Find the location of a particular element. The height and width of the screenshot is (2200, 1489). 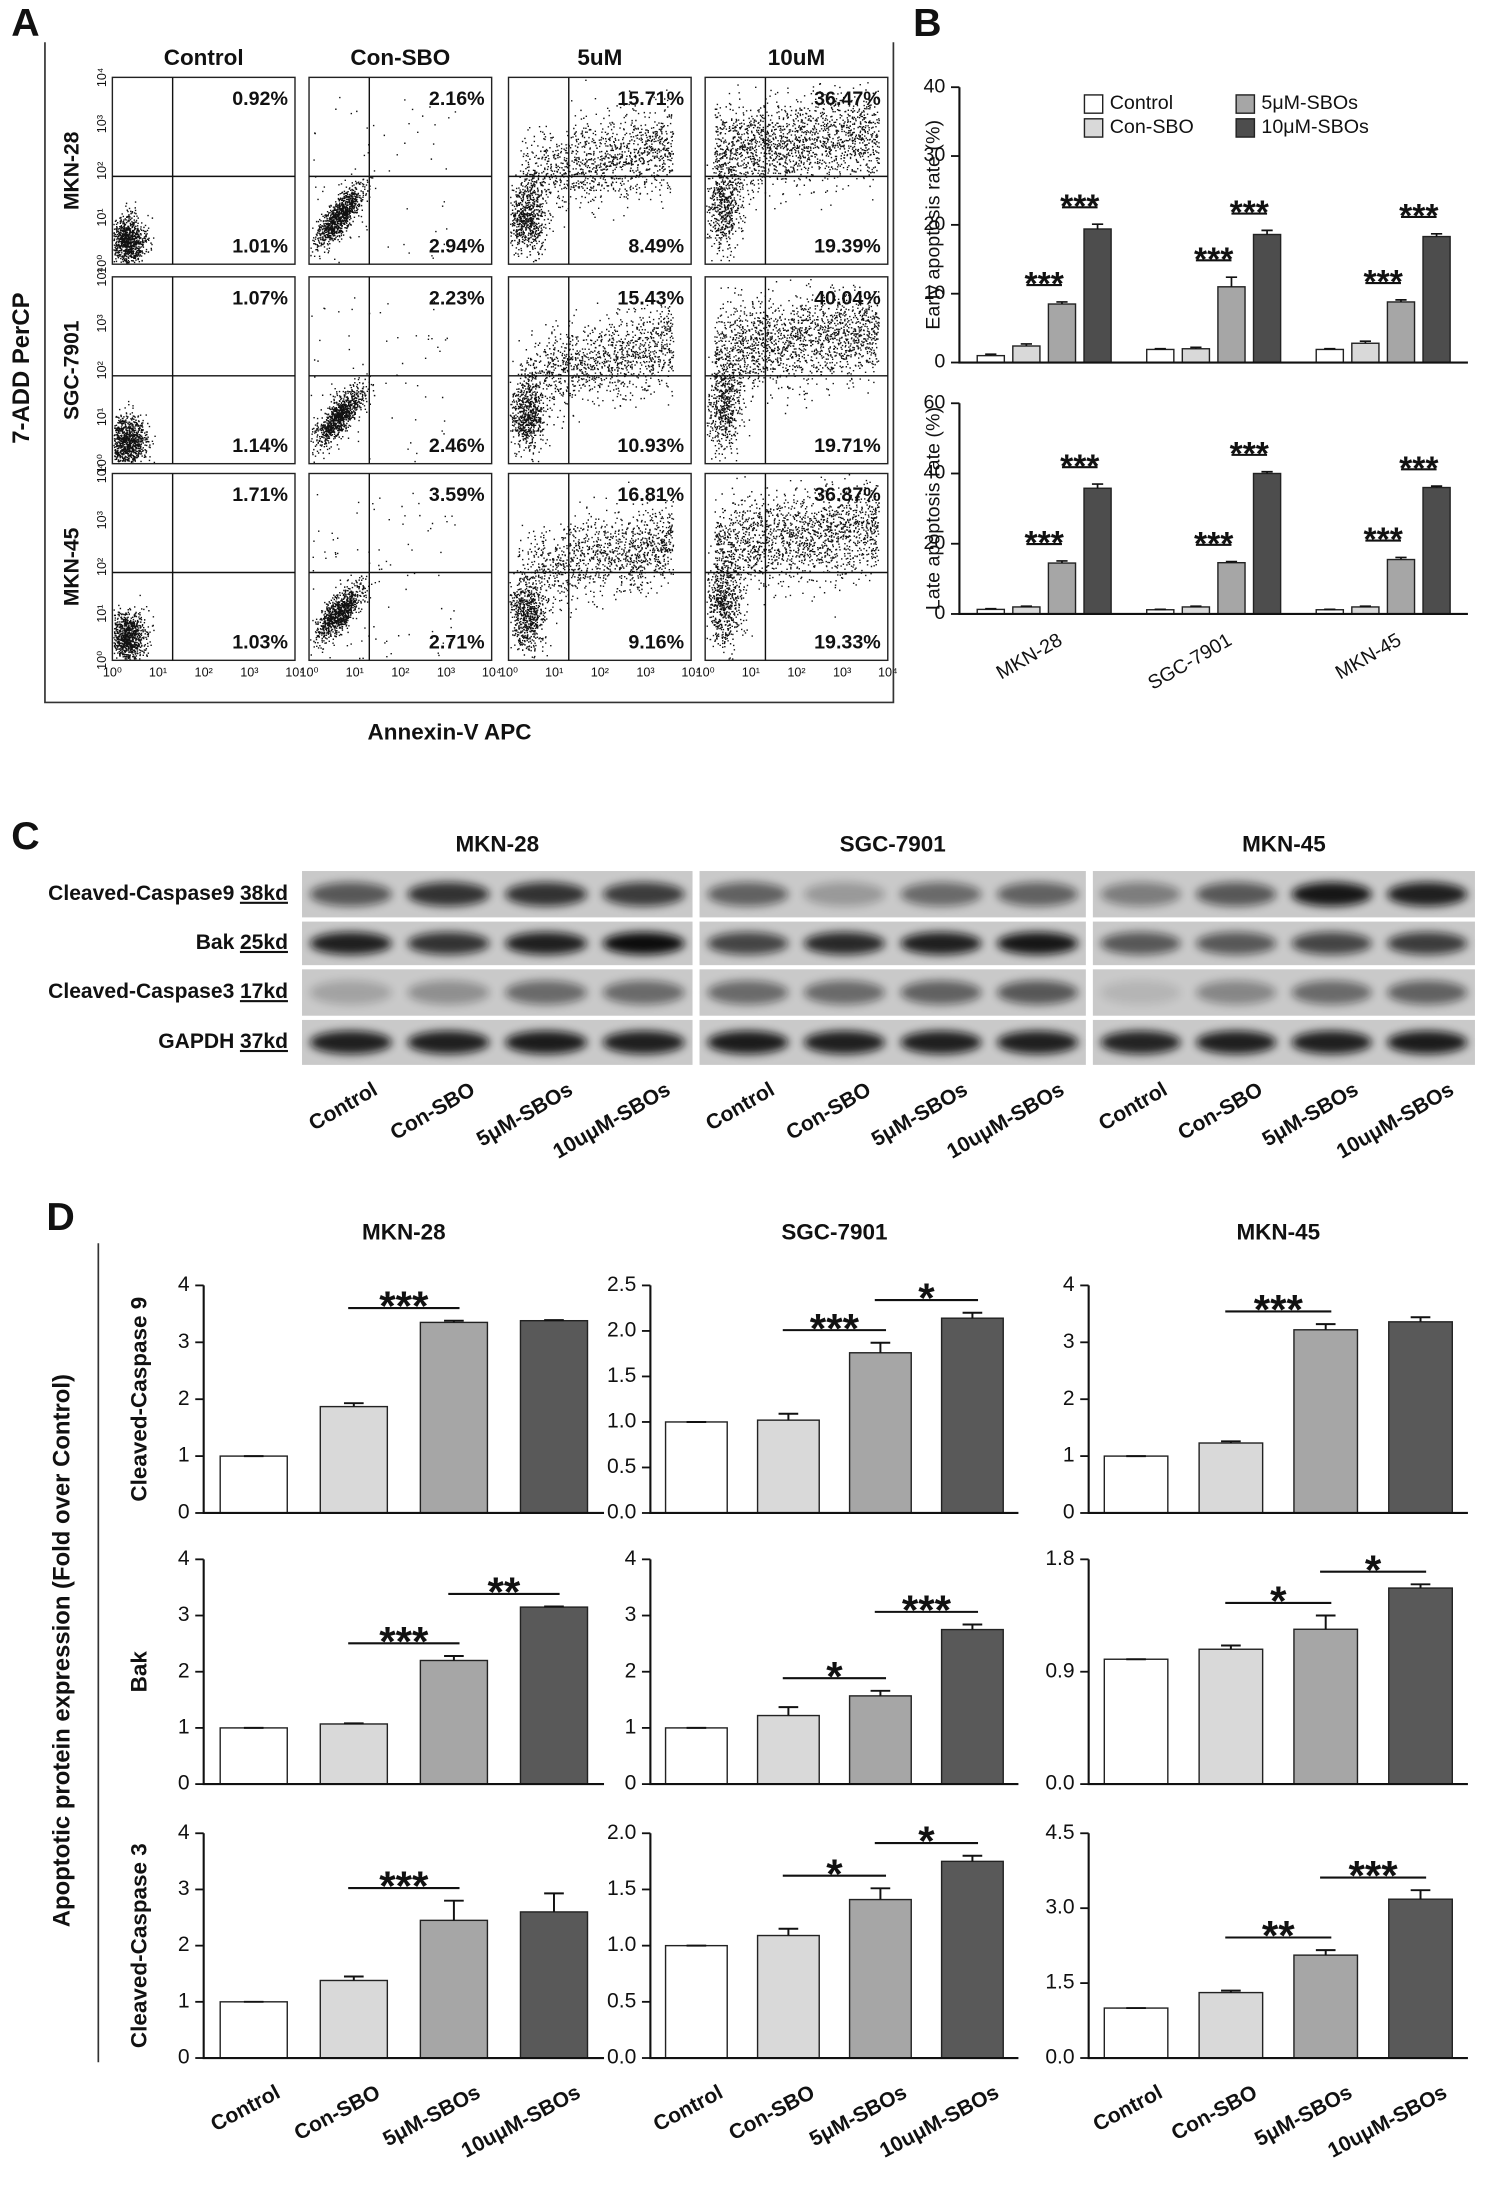

quadrant-percent: 15.71% is located at coordinates (650, 99).